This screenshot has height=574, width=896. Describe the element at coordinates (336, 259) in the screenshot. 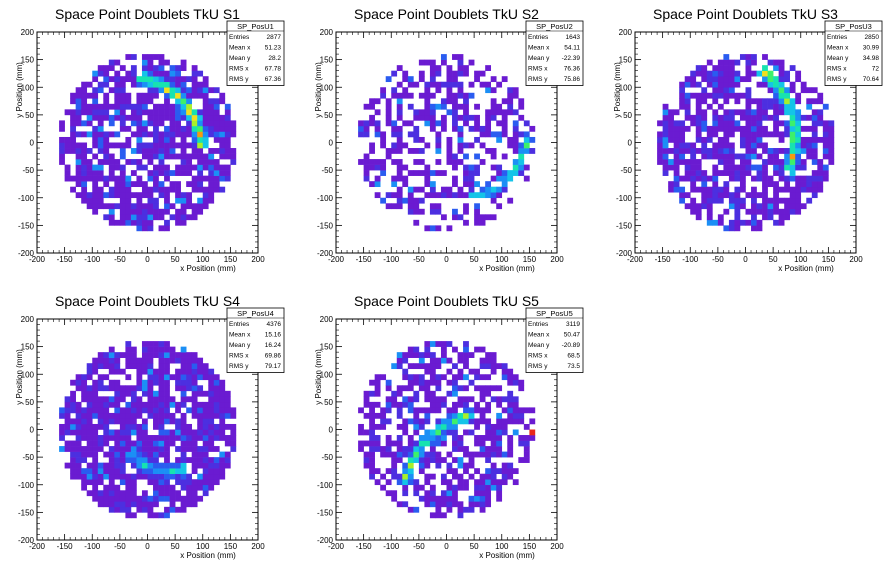

I see `x-tick-label: -200` at that location.